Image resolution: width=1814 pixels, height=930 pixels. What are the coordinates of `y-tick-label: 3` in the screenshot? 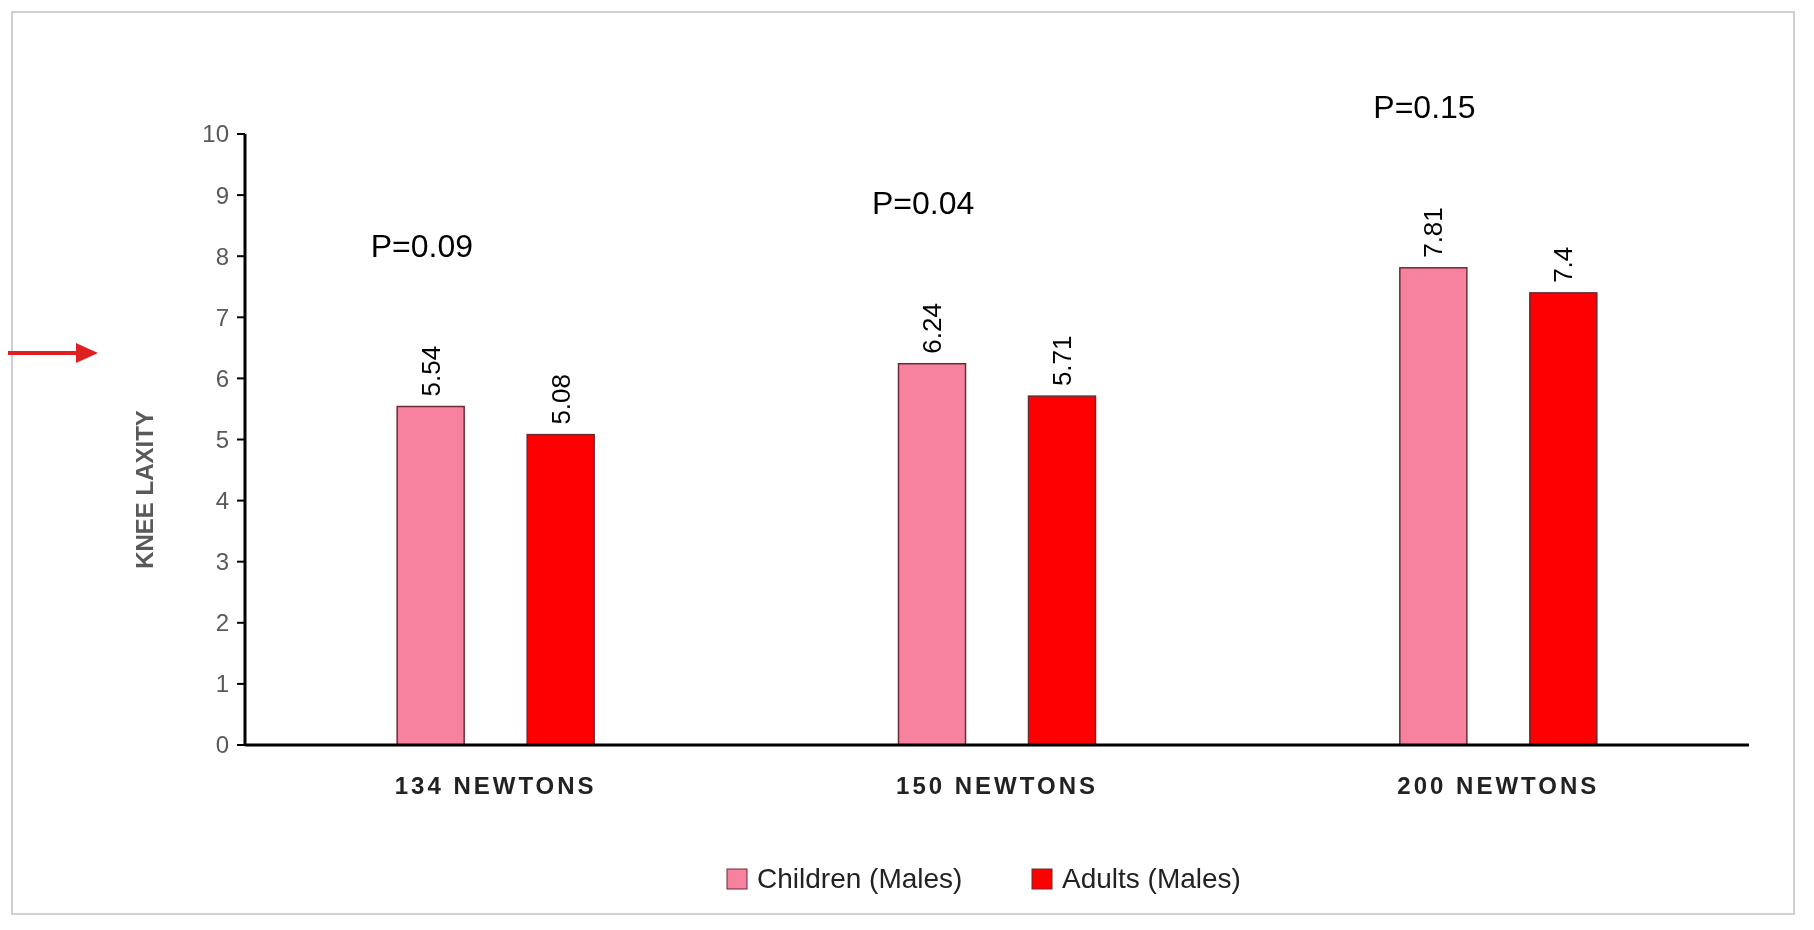 It's located at (222, 562).